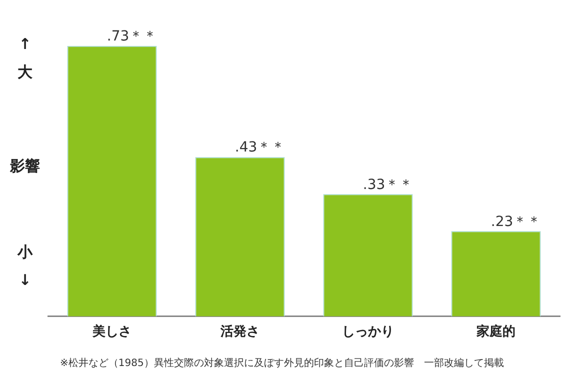 The image size is (567, 388). What do you see at coordinates (25, 266) in the screenshot?
I see `text: 小 ↓` at bounding box center [25, 266].